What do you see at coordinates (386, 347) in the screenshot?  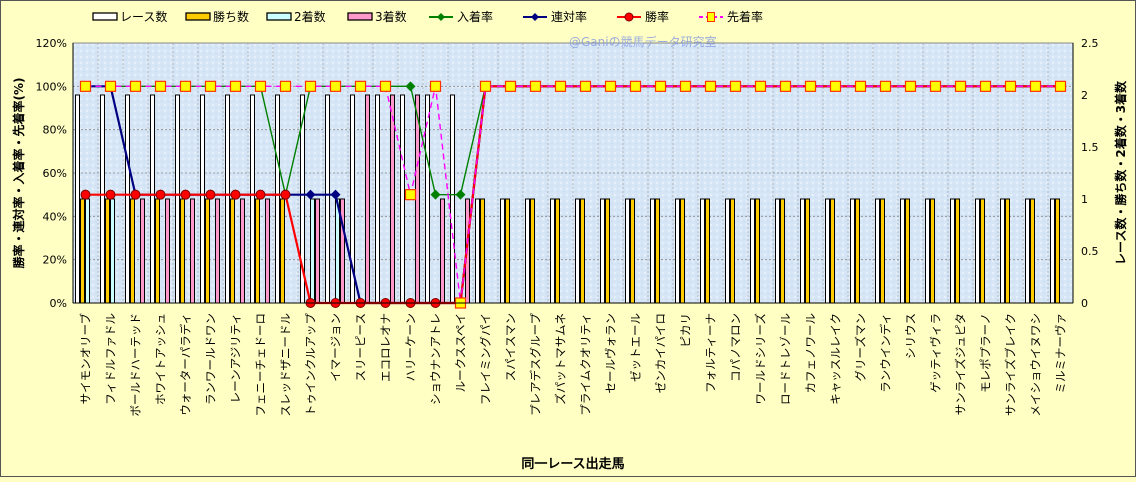 I see `x-tick-label: エコロレオナ` at bounding box center [386, 347].